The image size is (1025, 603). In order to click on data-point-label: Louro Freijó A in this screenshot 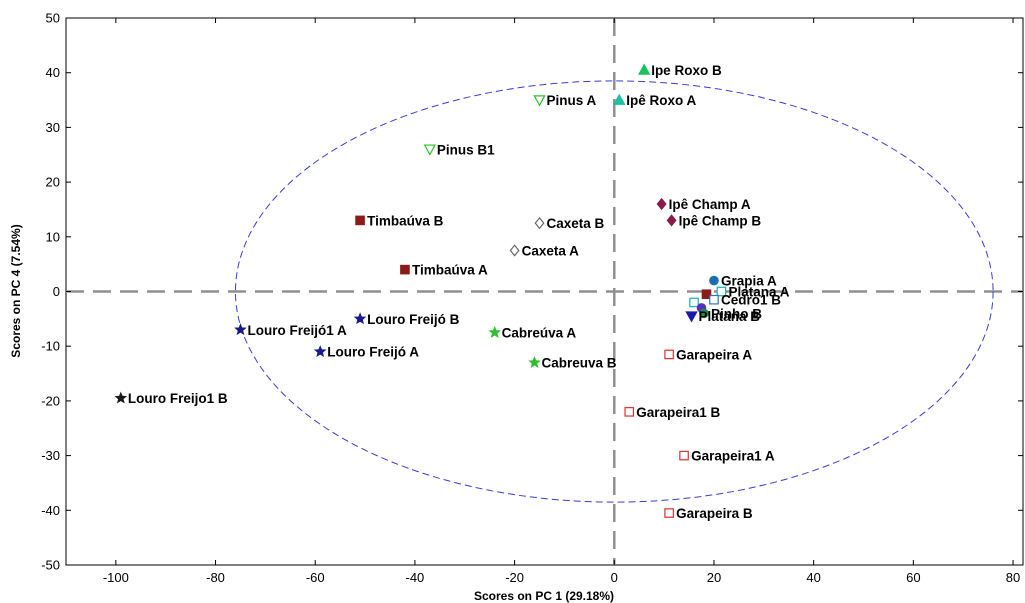, I will do `click(373, 352)`.